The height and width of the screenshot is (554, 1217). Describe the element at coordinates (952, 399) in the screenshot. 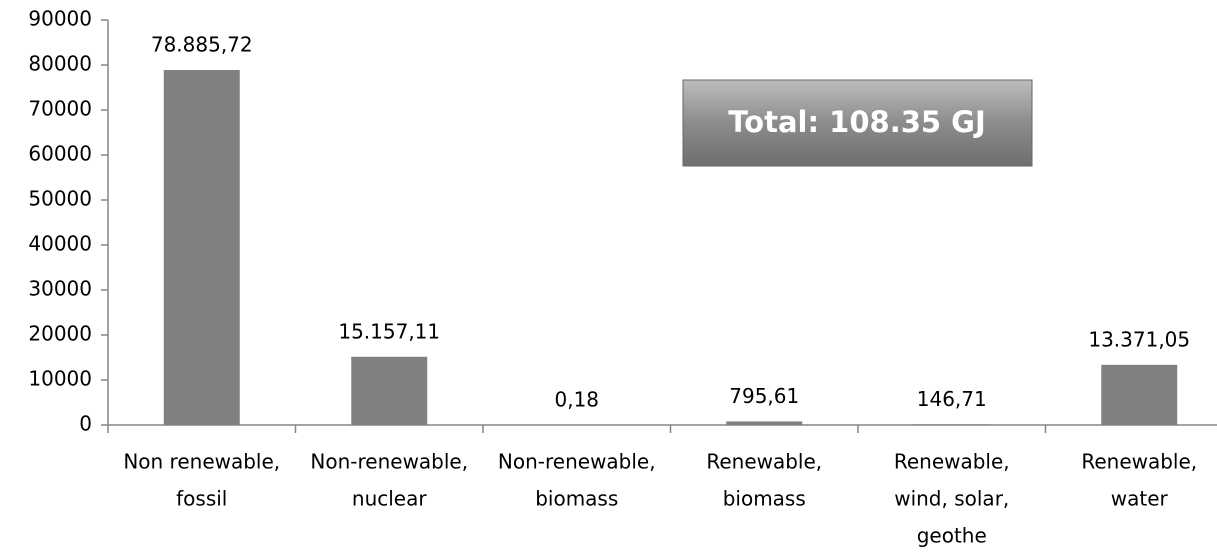

I see `value-label: 146,71` at that location.